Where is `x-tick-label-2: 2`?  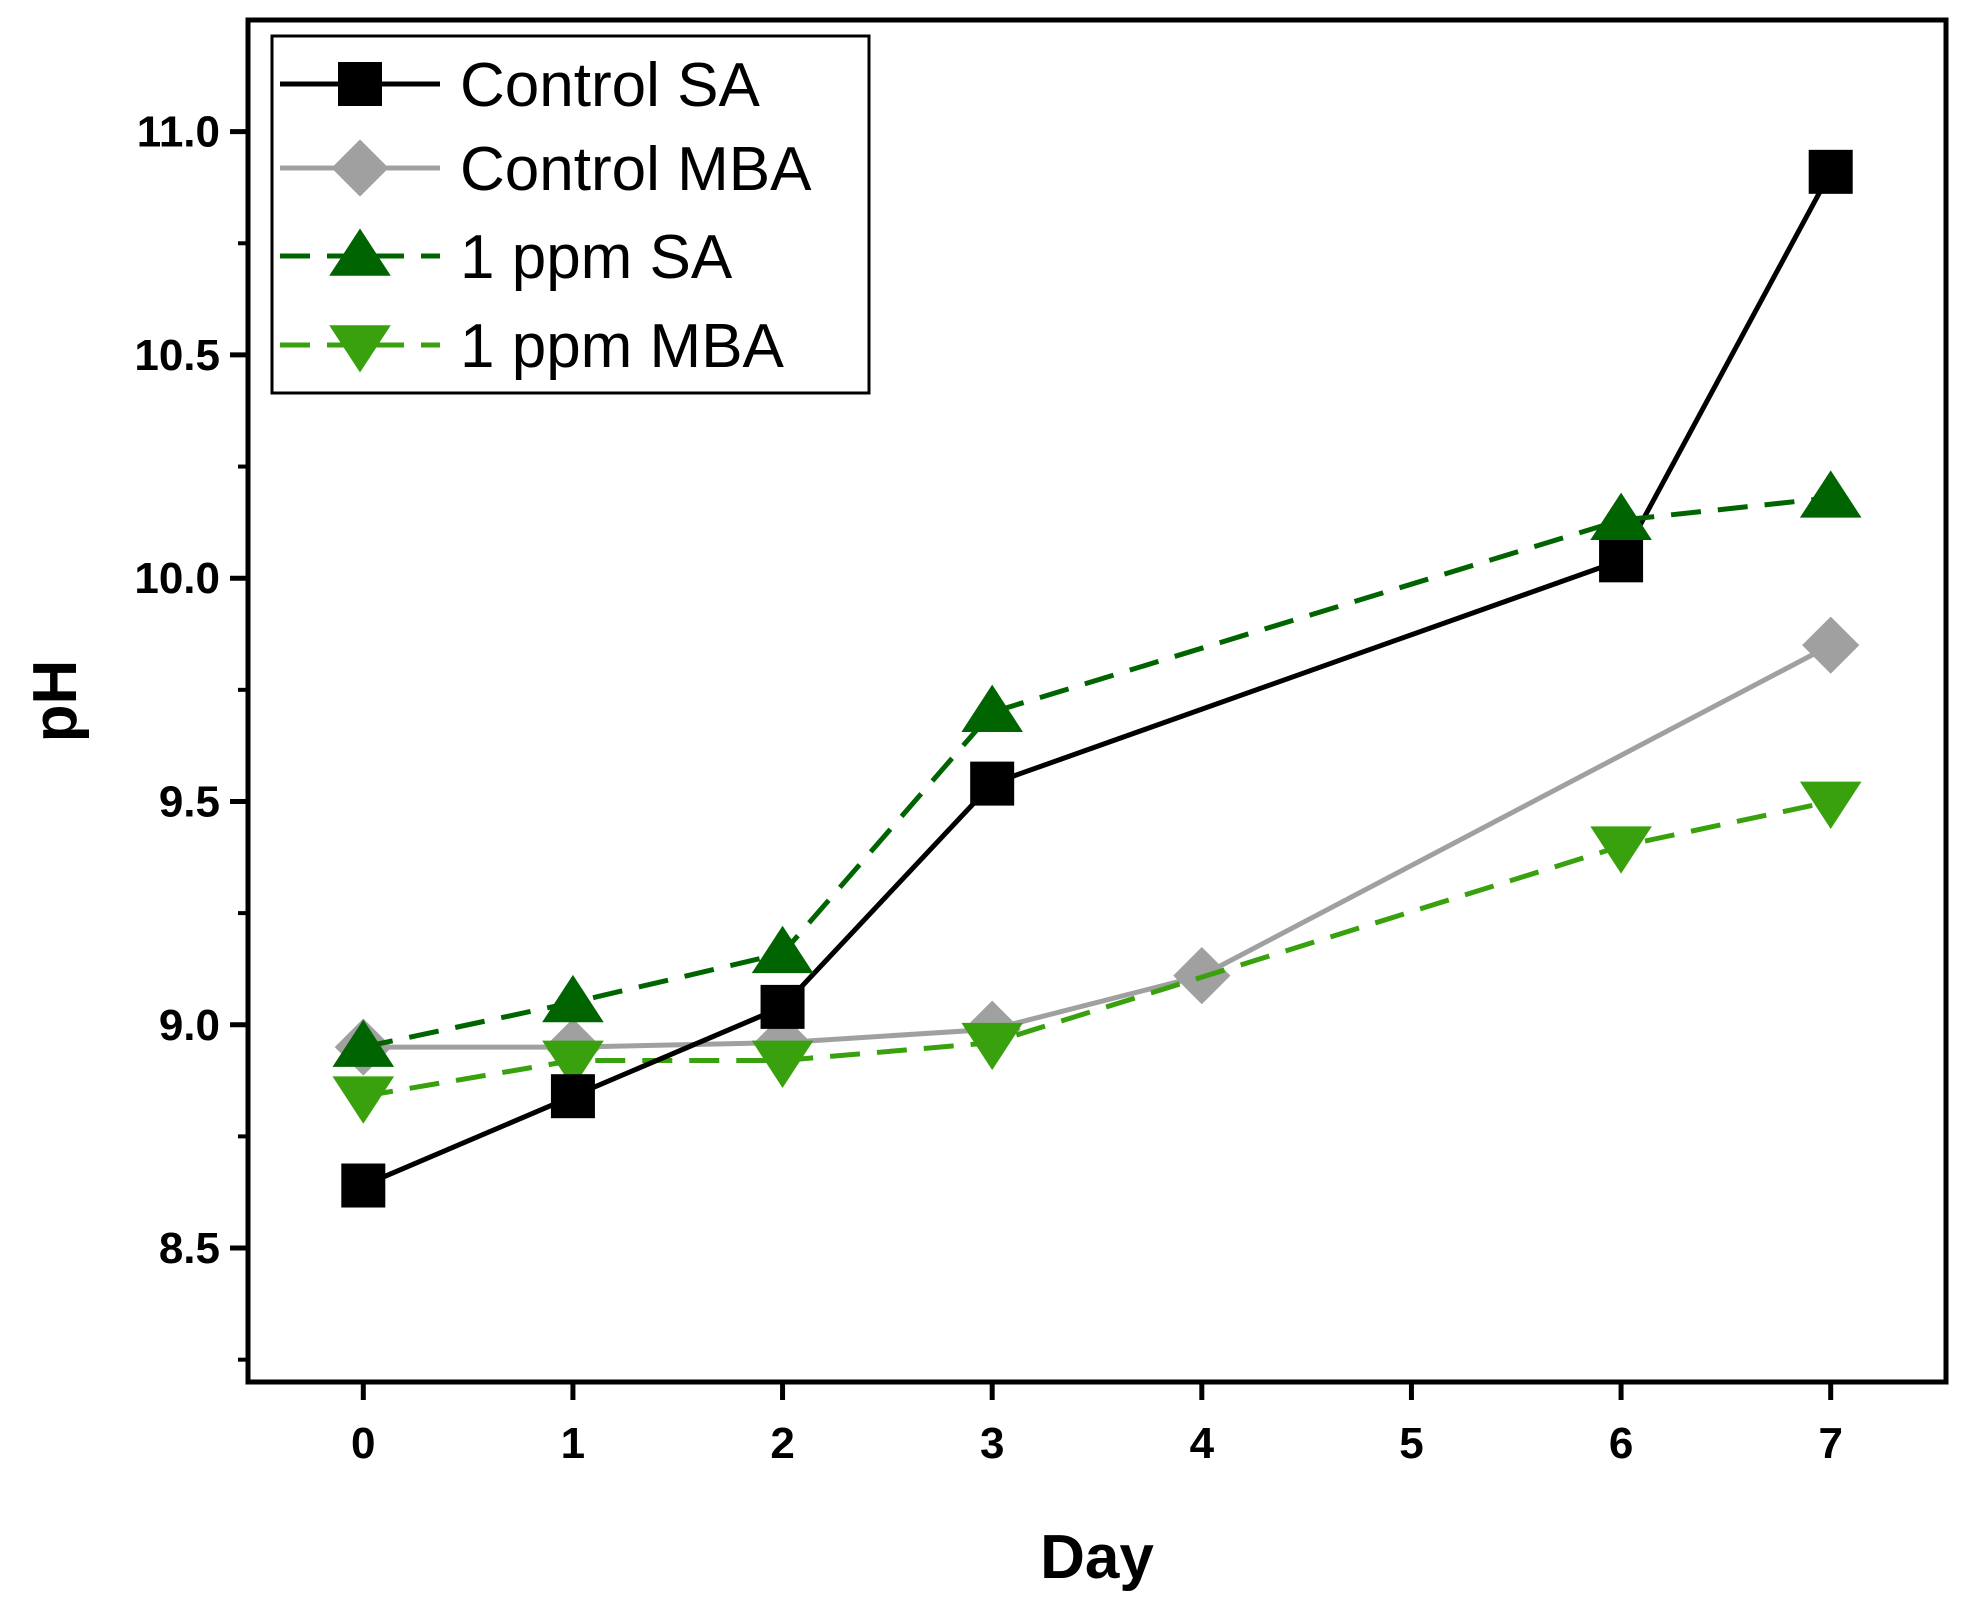
x-tick-label-2: 2 is located at coordinates (782, 1443).